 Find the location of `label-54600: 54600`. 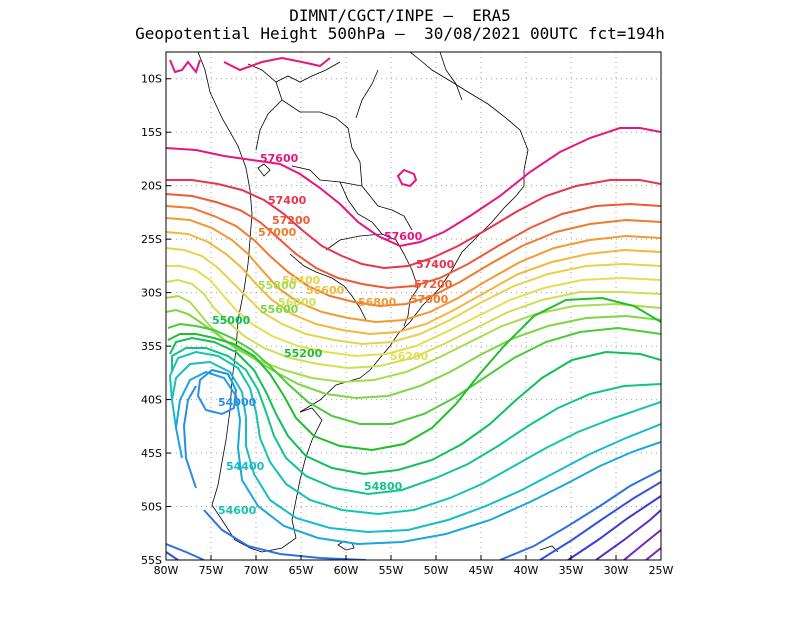

label-54600: 54600 is located at coordinates (237, 510).